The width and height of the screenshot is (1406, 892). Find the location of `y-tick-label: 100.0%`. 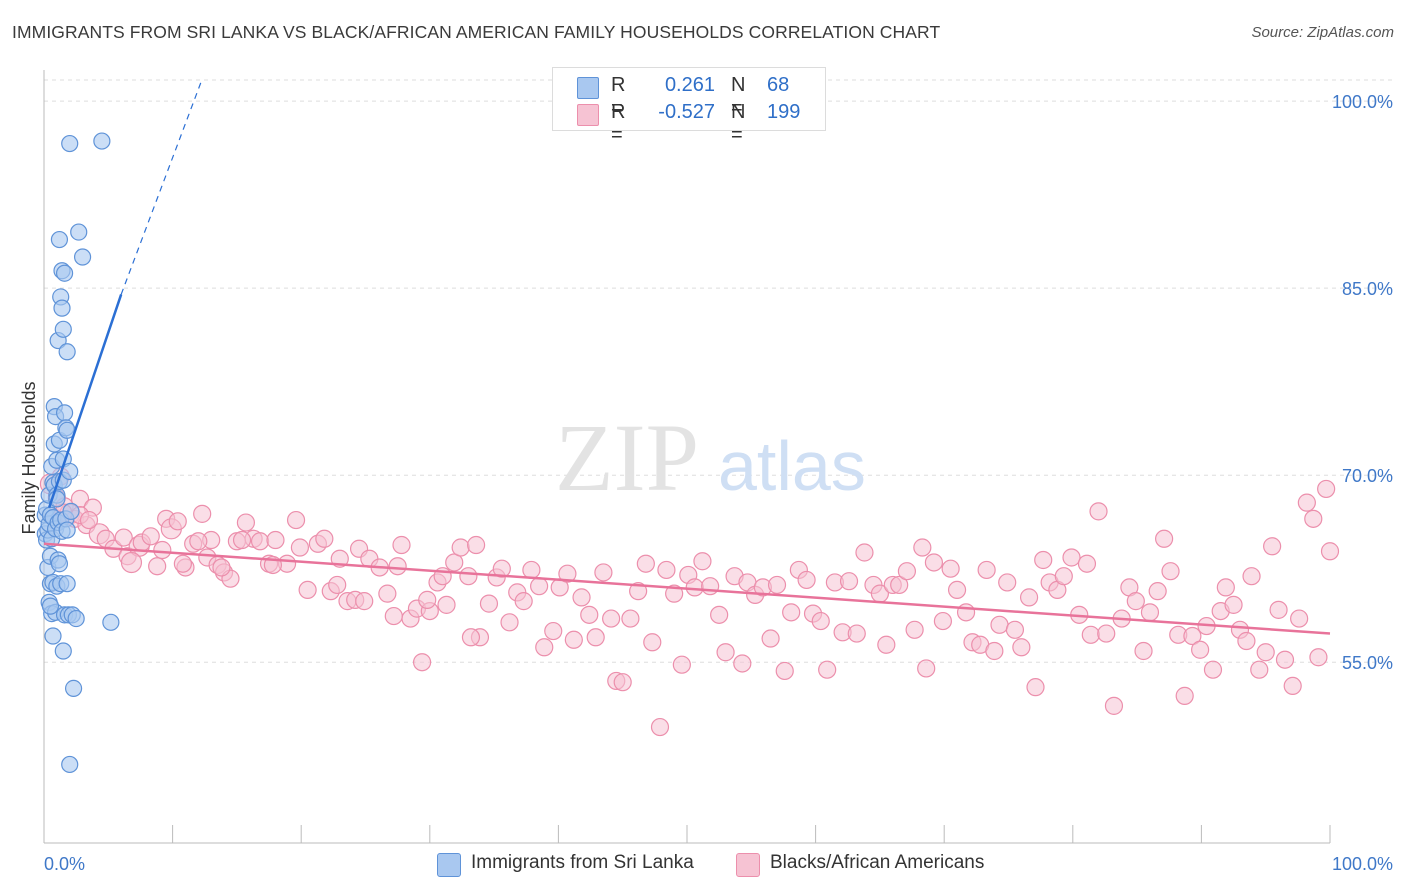

y-tick-label: 100.0% is located at coordinates (1362, 102).